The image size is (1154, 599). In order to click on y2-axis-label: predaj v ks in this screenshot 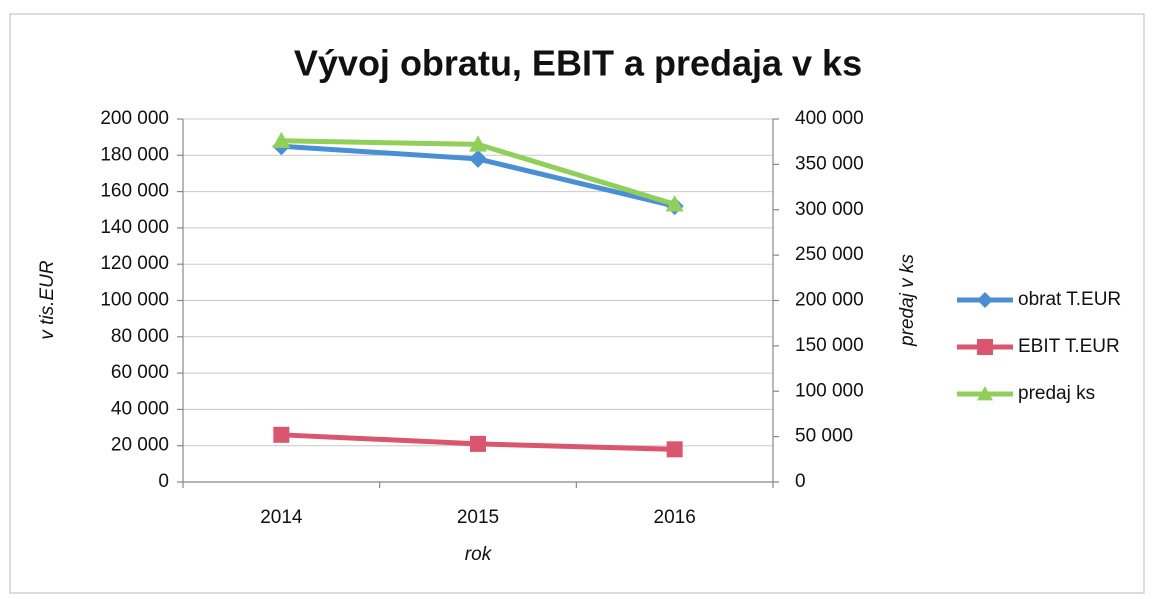, I will do `click(907, 300)`.